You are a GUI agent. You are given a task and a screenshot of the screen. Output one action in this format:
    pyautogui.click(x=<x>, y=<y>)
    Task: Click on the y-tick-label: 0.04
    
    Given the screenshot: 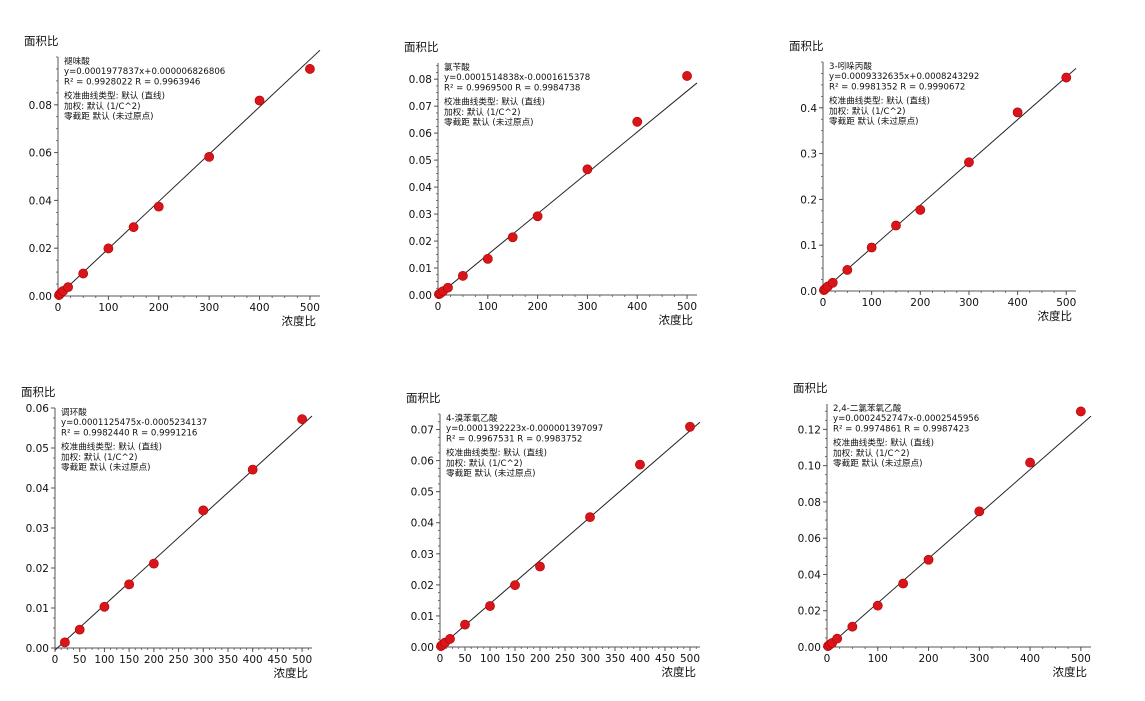 What is the action you would take?
    pyautogui.click(x=38, y=489)
    